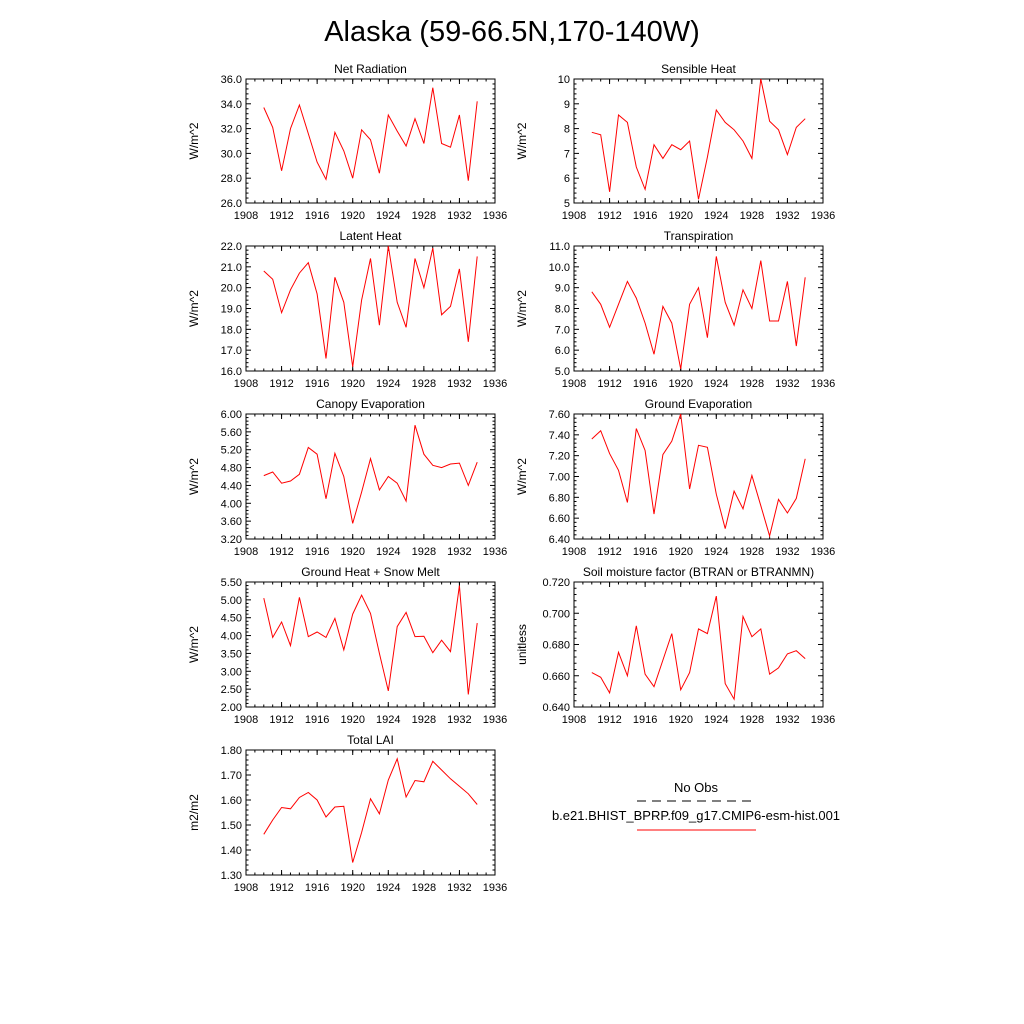  Describe the element at coordinates (522, 308) in the screenshot. I see `panel-transpiration-ylabel: W/m^2` at that location.